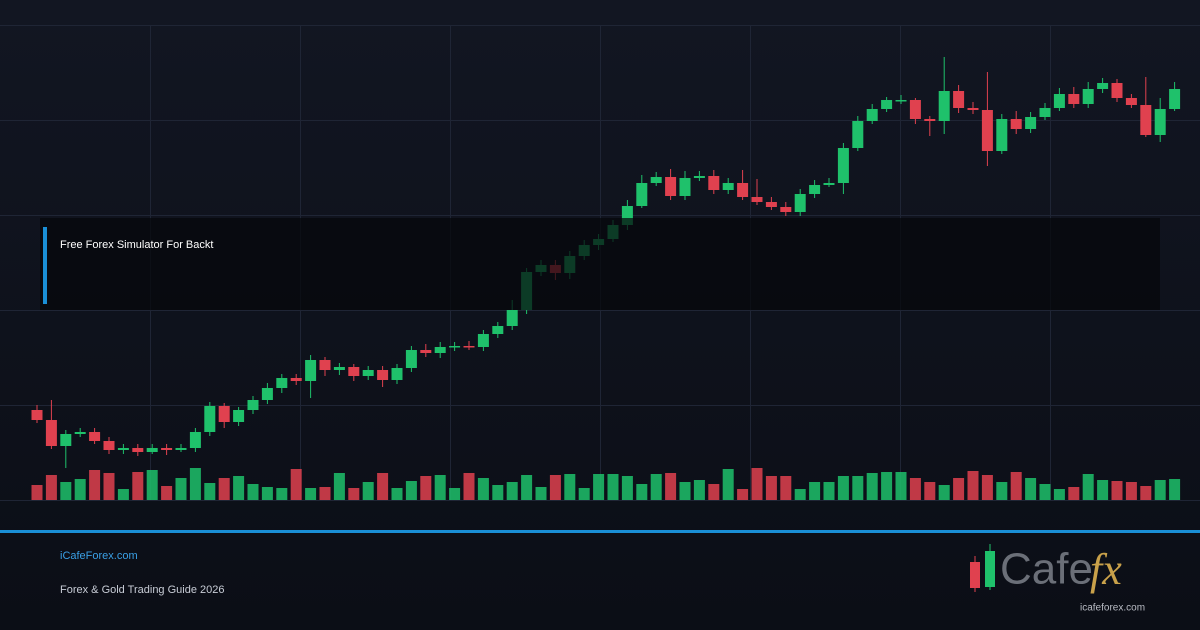 The image size is (1200, 630). I want to click on logo-mark: fx, so click(1106, 569).